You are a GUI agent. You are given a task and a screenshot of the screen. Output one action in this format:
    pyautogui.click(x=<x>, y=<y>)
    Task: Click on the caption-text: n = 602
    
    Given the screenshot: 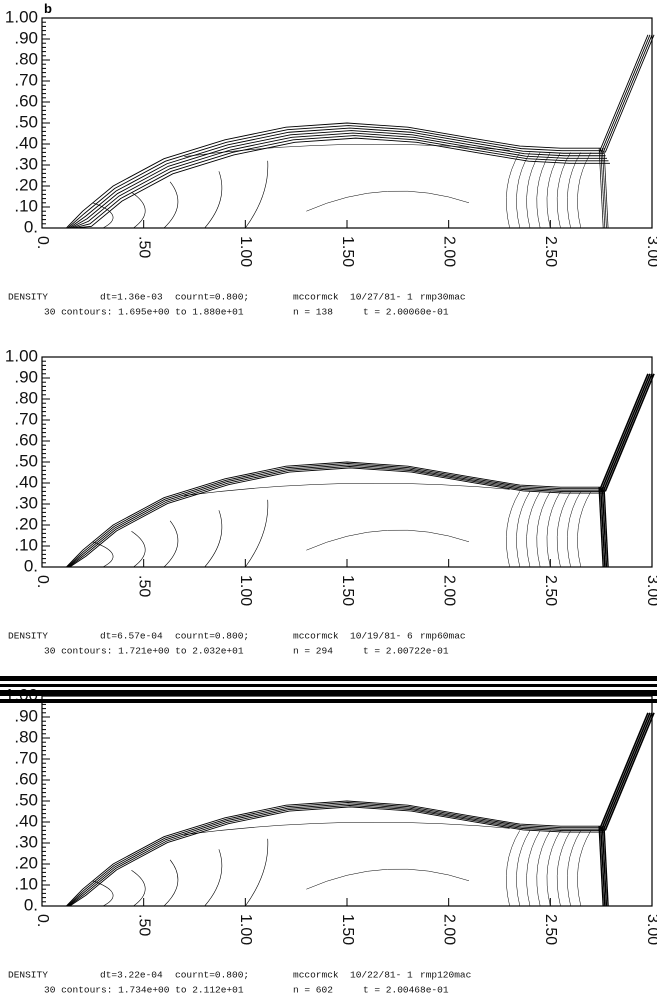 What is the action you would take?
    pyautogui.click(x=313, y=990)
    